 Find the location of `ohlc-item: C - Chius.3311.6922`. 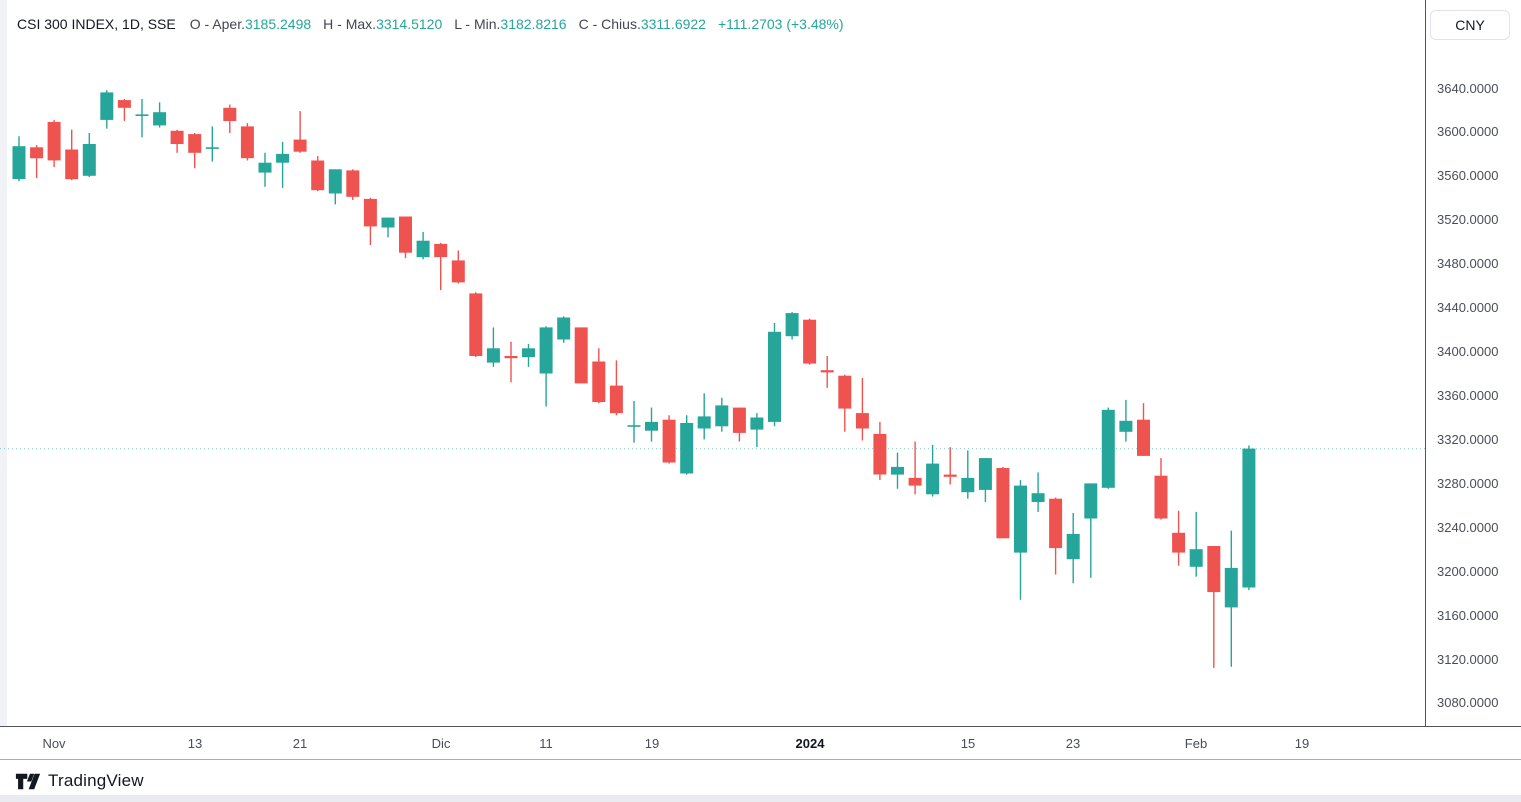

ohlc-item: C - Chius.3311.6922 is located at coordinates (642, 24).